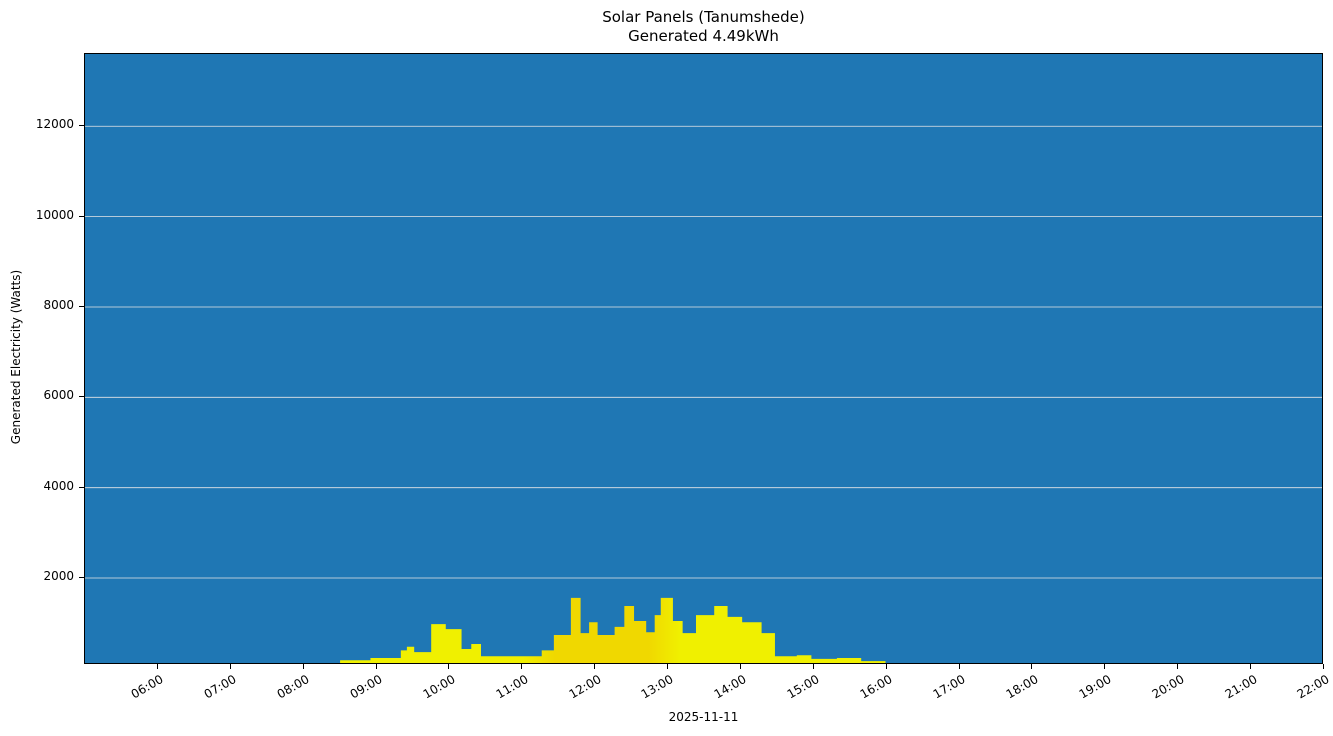  What do you see at coordinates (58, 395) in the screenshot?
I see `y-tick-label: 6000` at bounding box center [58, 395].